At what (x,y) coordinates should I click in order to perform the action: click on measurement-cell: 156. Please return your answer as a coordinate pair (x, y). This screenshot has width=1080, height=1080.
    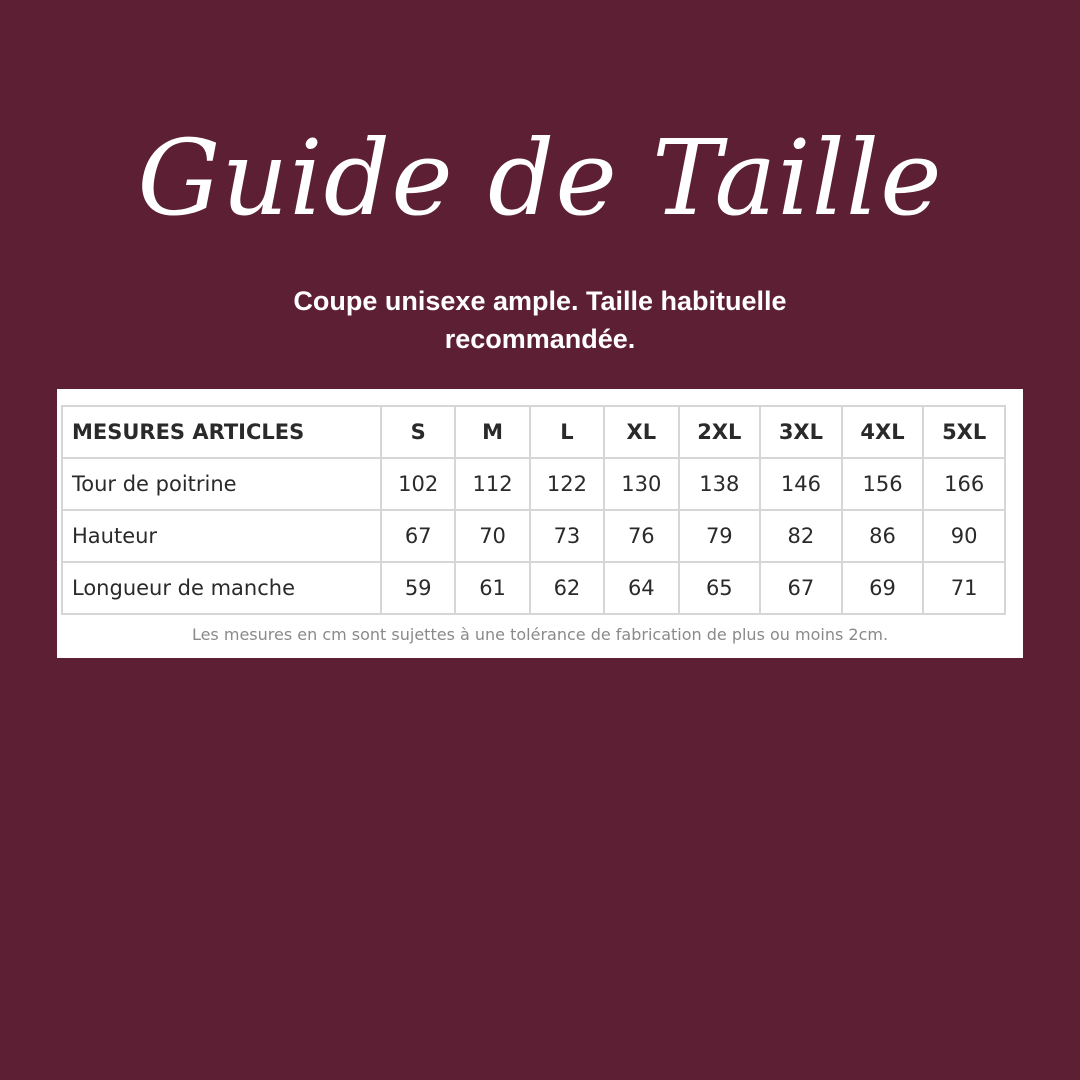
    Looking at the image, I should click on (882, 484).